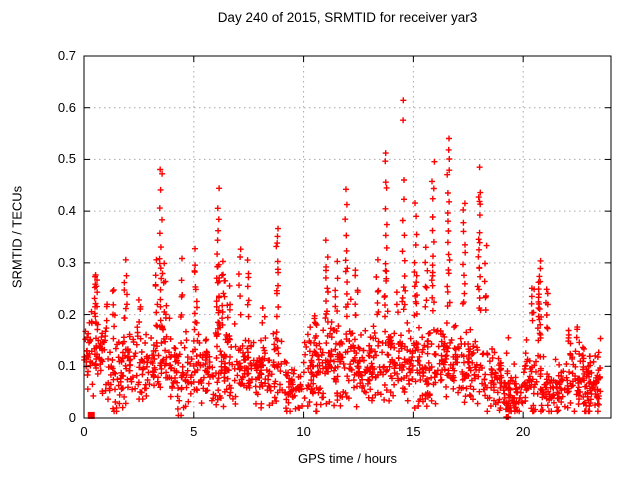 The width and height of the screenshot is (640, 480). I want to click on y-tick-label: 0.6, so click(66, 107).